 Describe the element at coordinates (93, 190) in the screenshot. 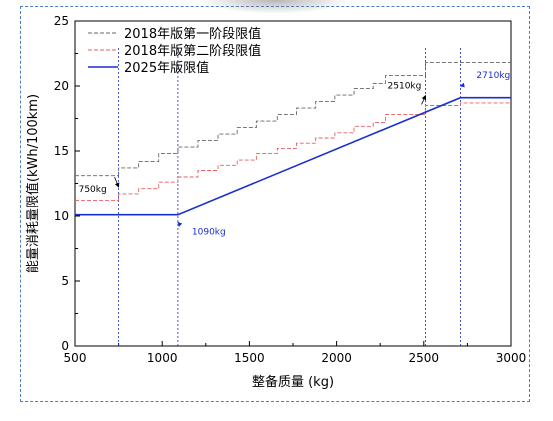

I see `annotation-750kg: 750kg` at that location.